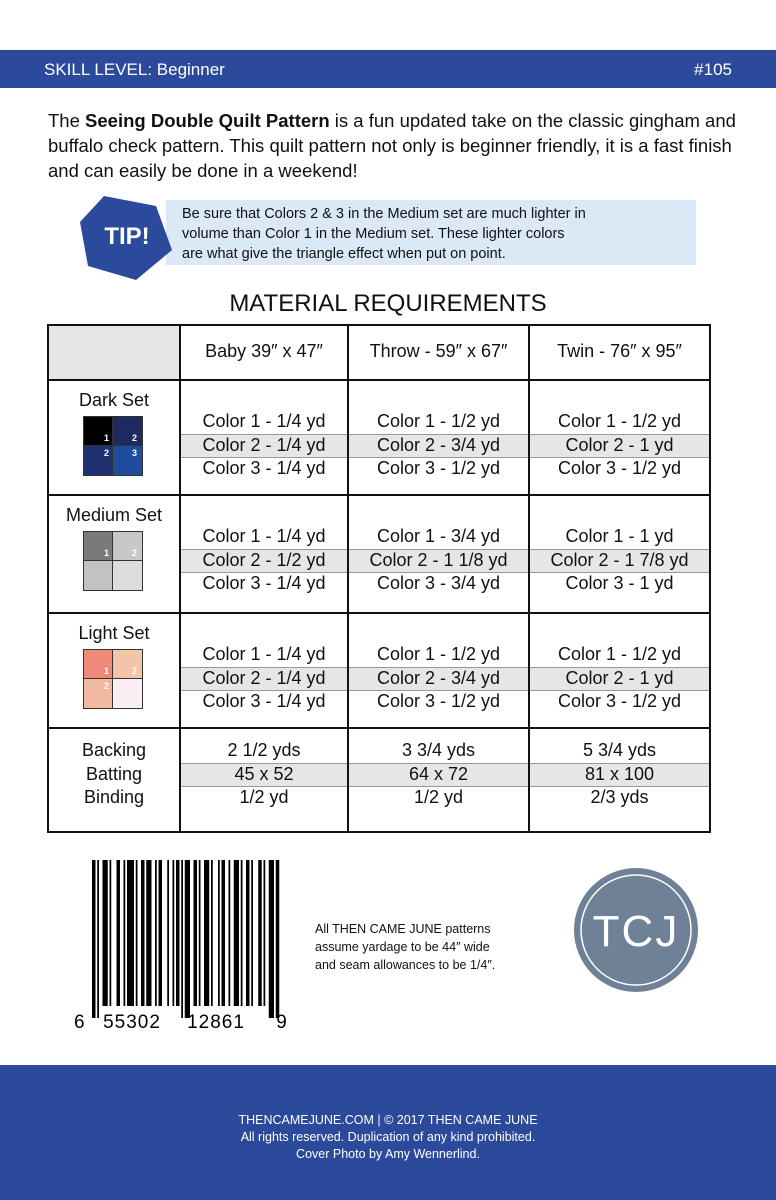  I want to click on table-cell: Color 2 - 1/2 yd, so click(264, 559).